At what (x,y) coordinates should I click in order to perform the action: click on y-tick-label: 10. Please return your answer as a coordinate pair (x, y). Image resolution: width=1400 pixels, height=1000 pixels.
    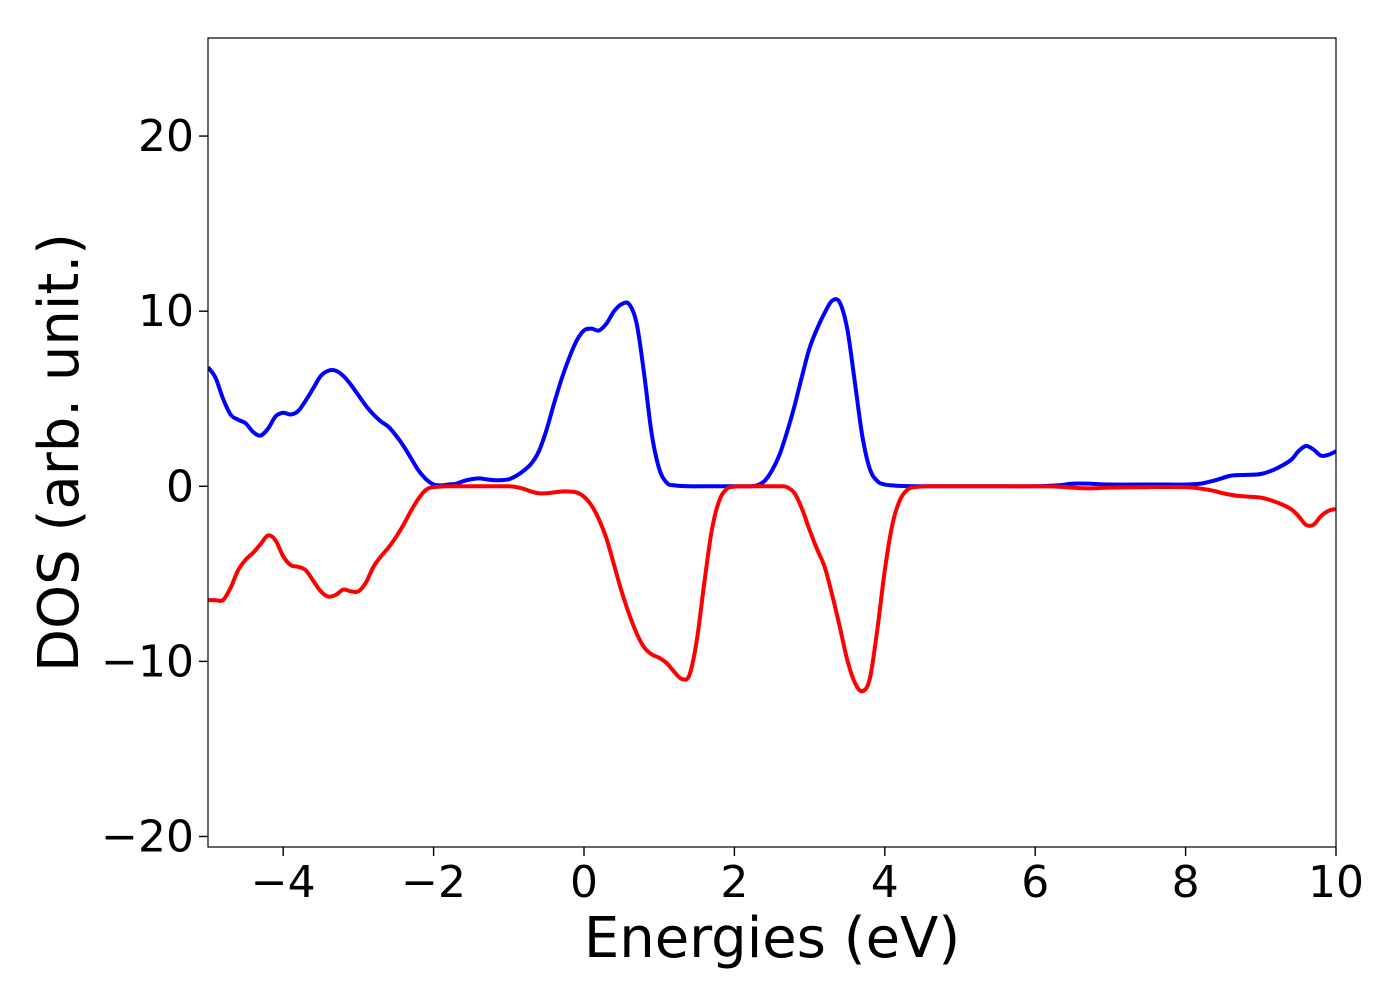
    Looking at the image, I should click on (166, 311).